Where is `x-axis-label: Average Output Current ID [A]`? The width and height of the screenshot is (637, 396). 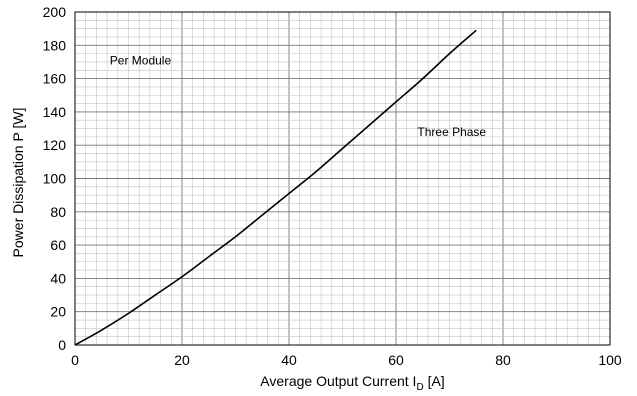
x-axis-label: Average Output Current ID [A] is located at coordinates (352, 383).